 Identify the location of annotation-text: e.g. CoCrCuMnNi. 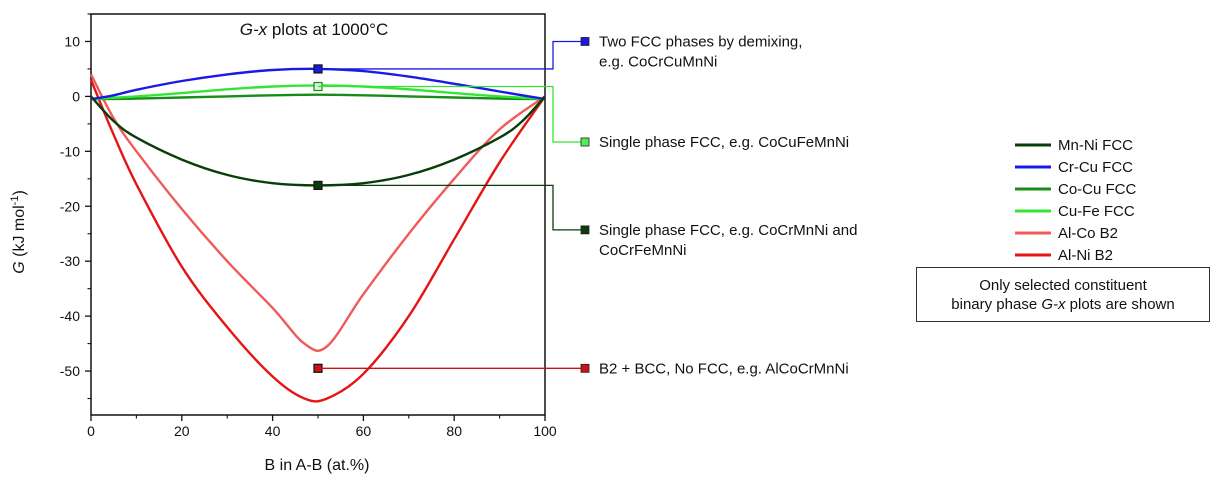
(658, 61).